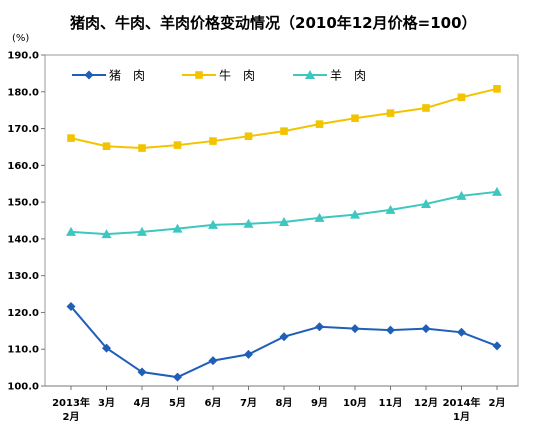 This screenshot has height=438, width=535. What do you see at coordinates (273, 23) in the screenshot?
I see `chart-title: 猪肉、牛肉、羊肉价格变动情况（2010年12月价格=100）` at bounding box center [273, 23].